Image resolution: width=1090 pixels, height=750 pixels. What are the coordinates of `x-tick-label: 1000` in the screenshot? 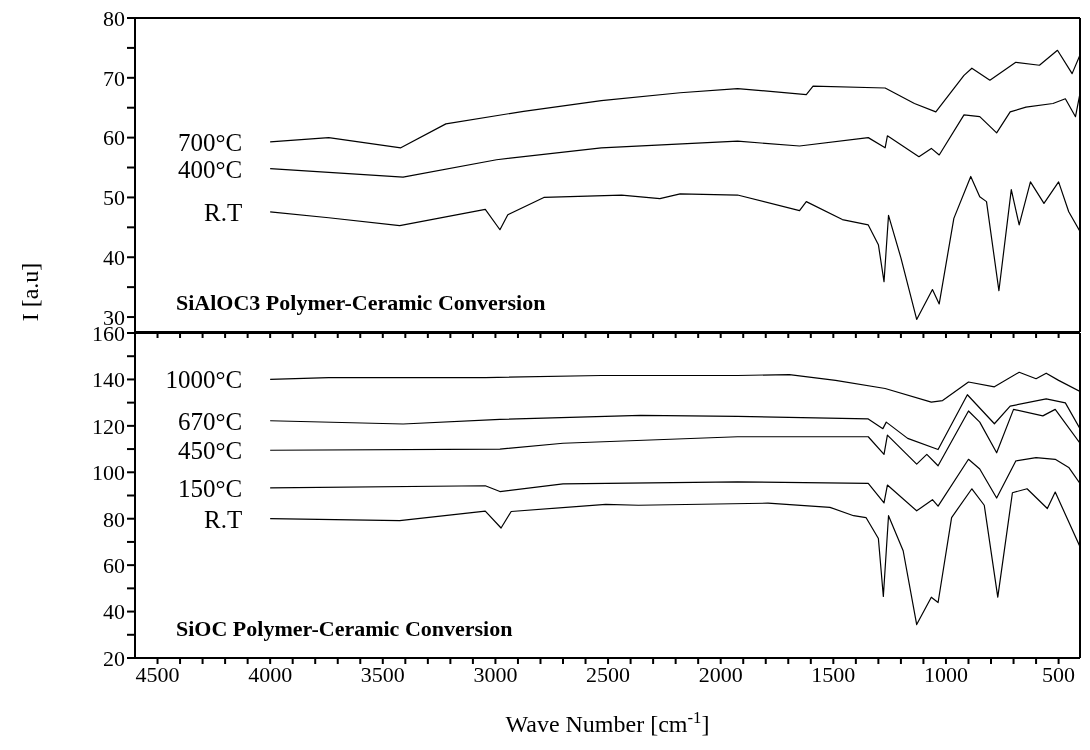 It's located at (945, 674).